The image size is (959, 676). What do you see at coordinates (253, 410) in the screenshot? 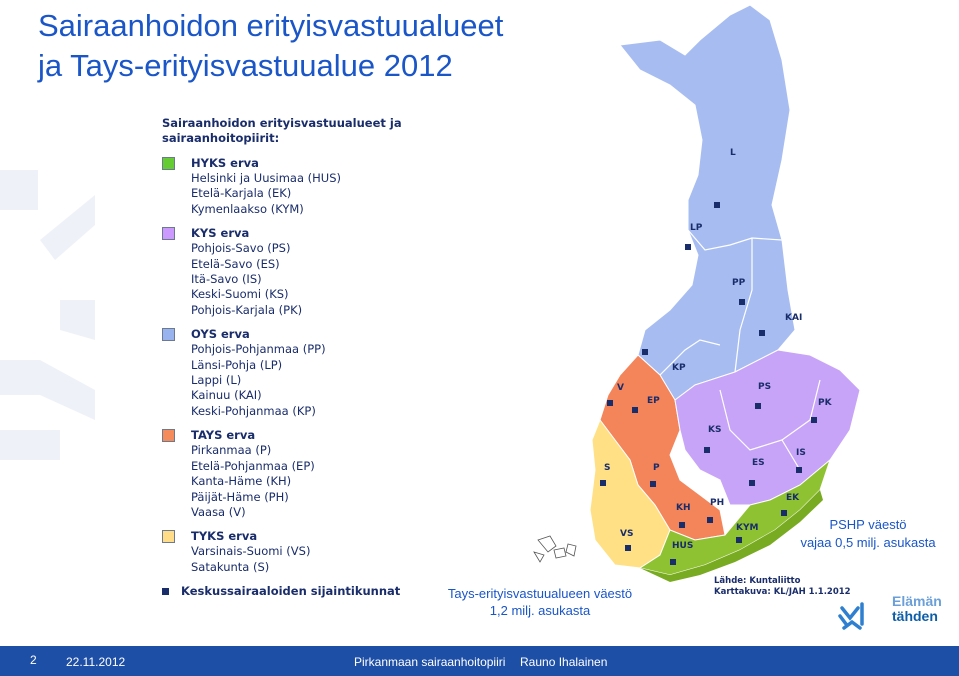
I see `legend-member: Keski-Pohjanmaa (KP)` at bounding box center [253, 410].